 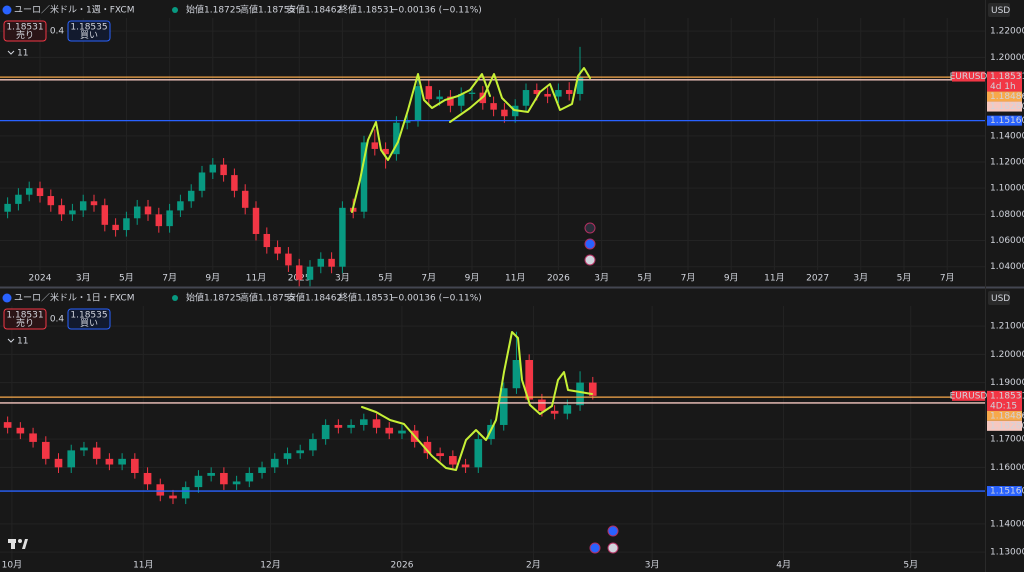 What do you see at coordinates (533, 565) in the screenshot?
I see `x-tick-label: 2月` at bounding box center [533, 565].